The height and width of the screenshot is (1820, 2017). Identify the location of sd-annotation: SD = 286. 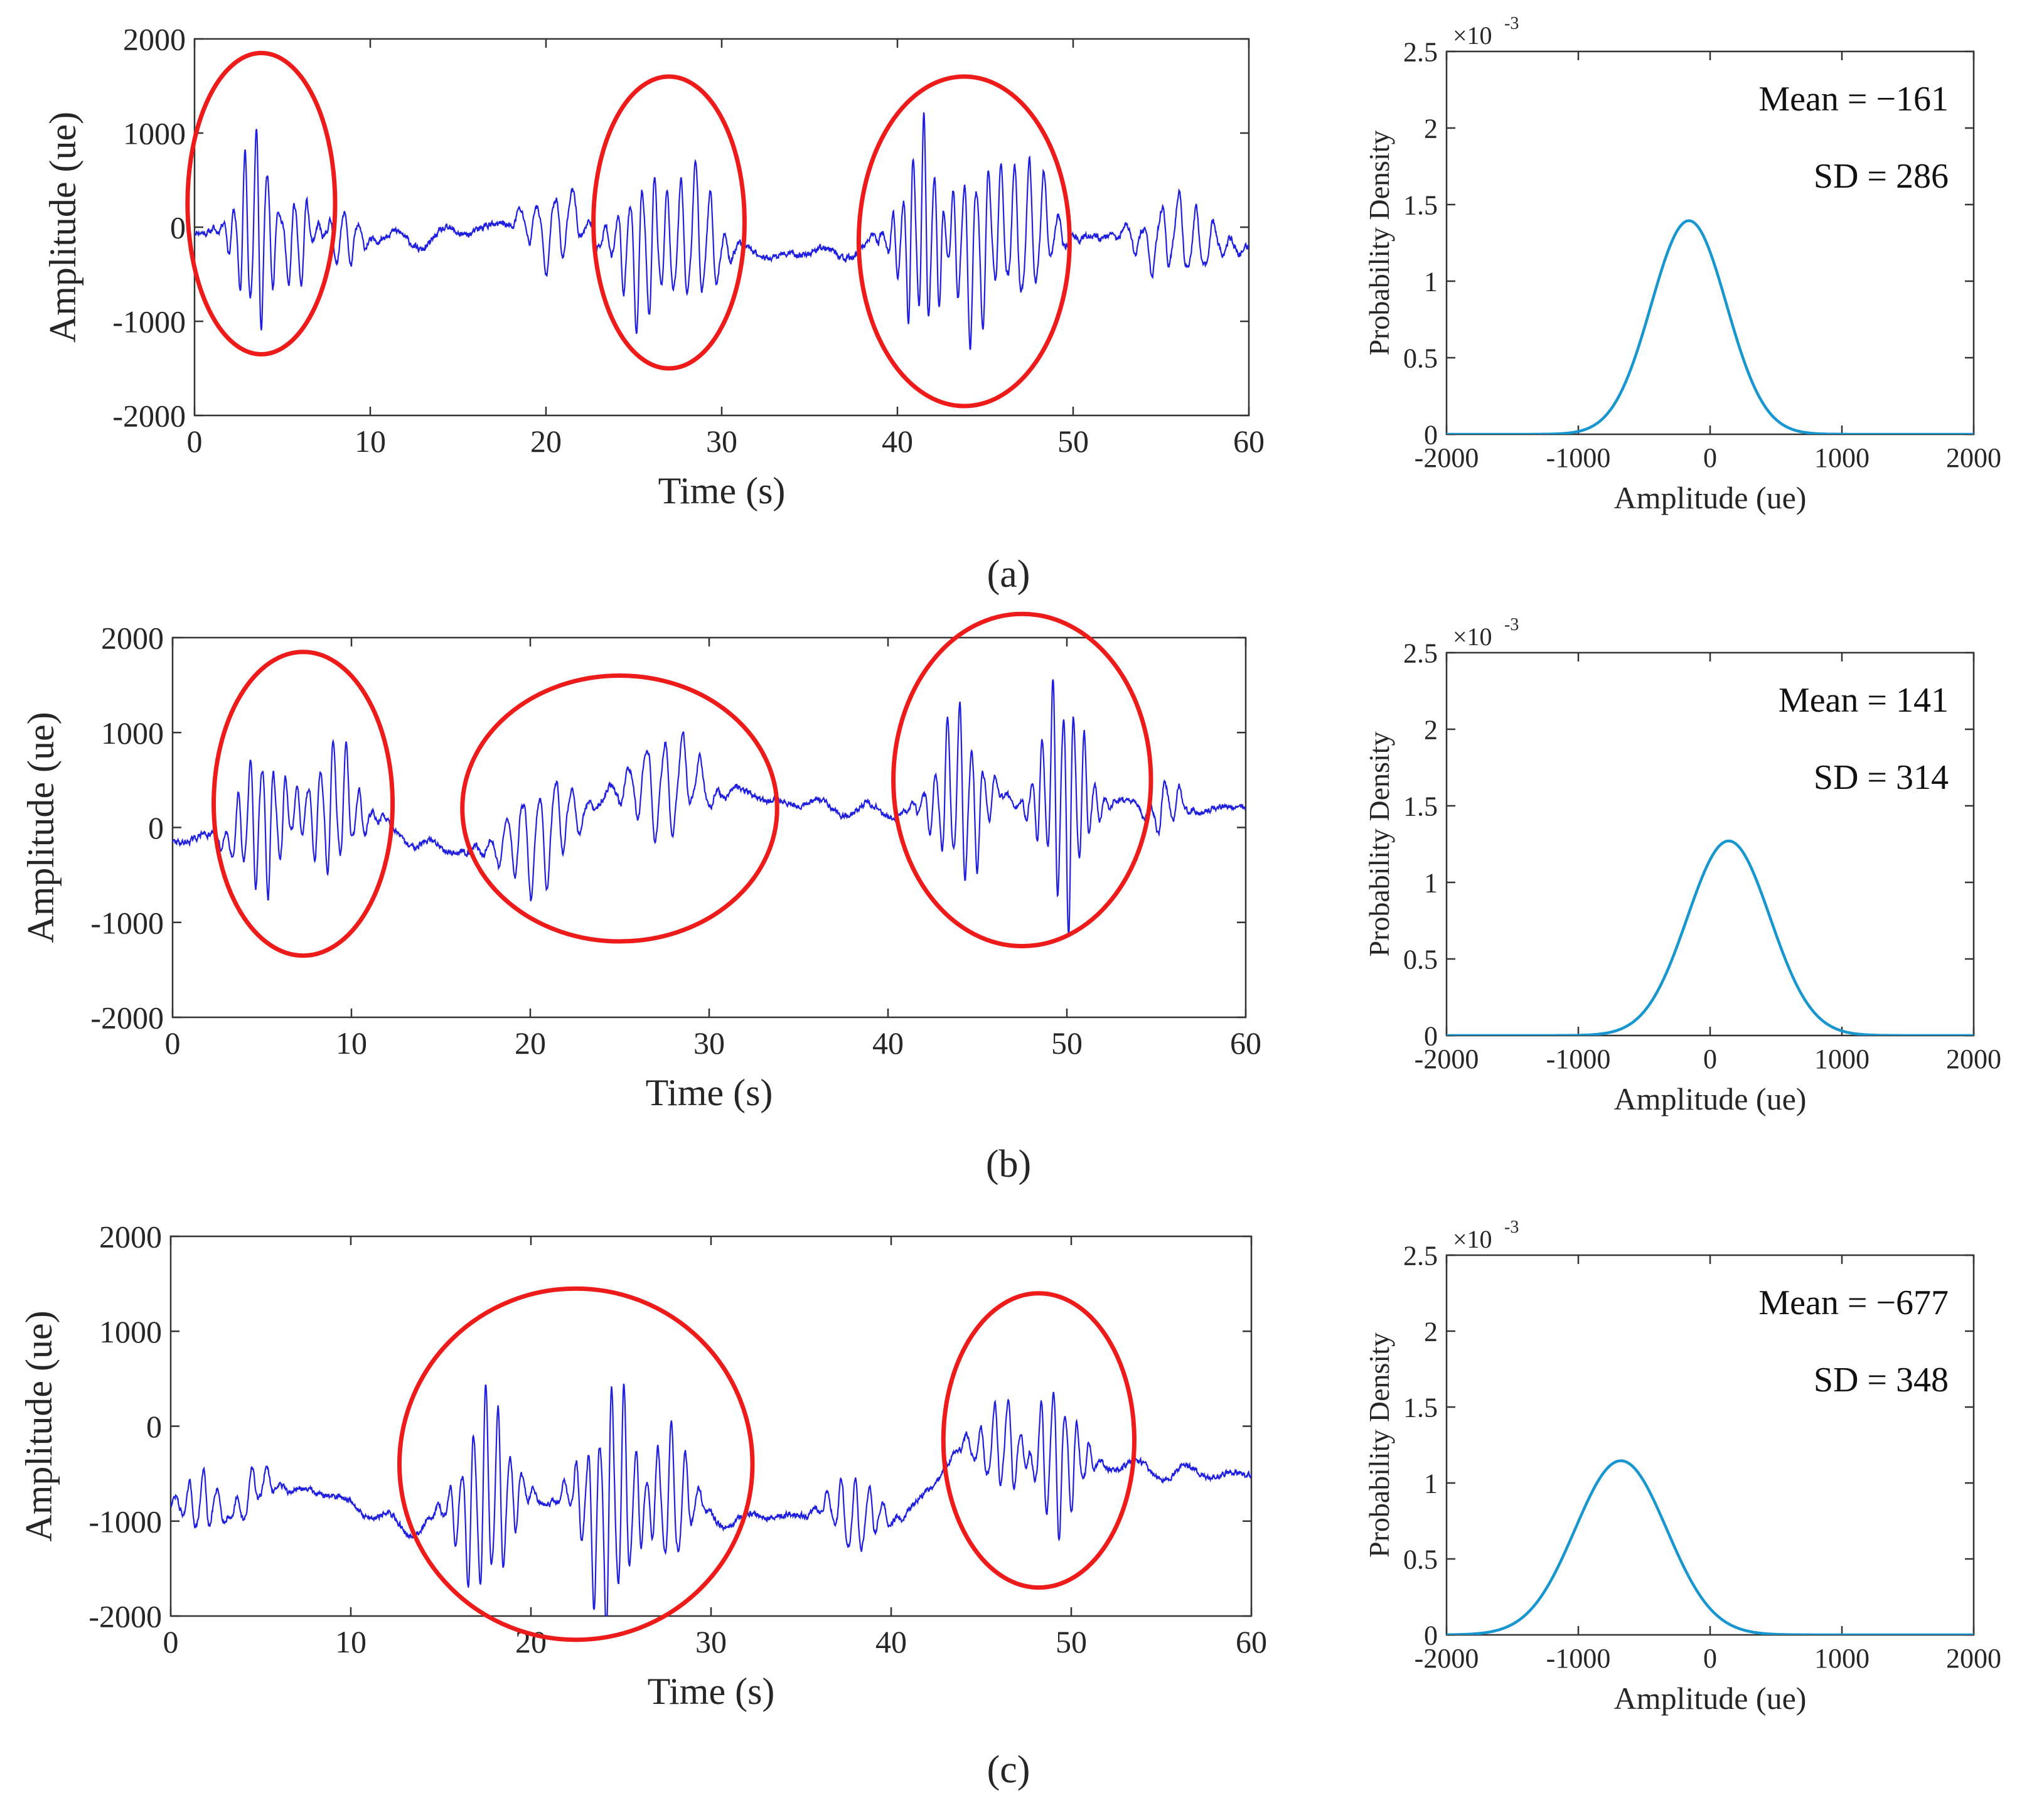
(1881, 176).